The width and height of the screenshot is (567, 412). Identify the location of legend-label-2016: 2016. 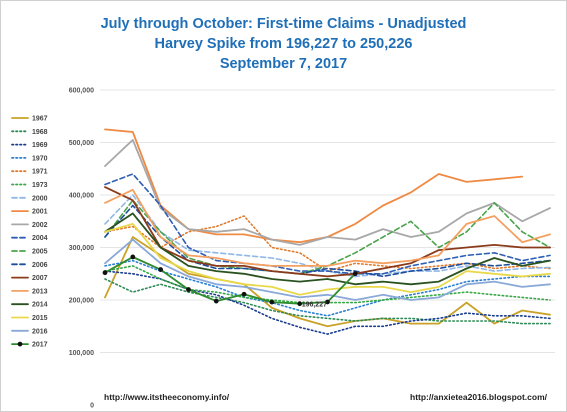
(40, 331).